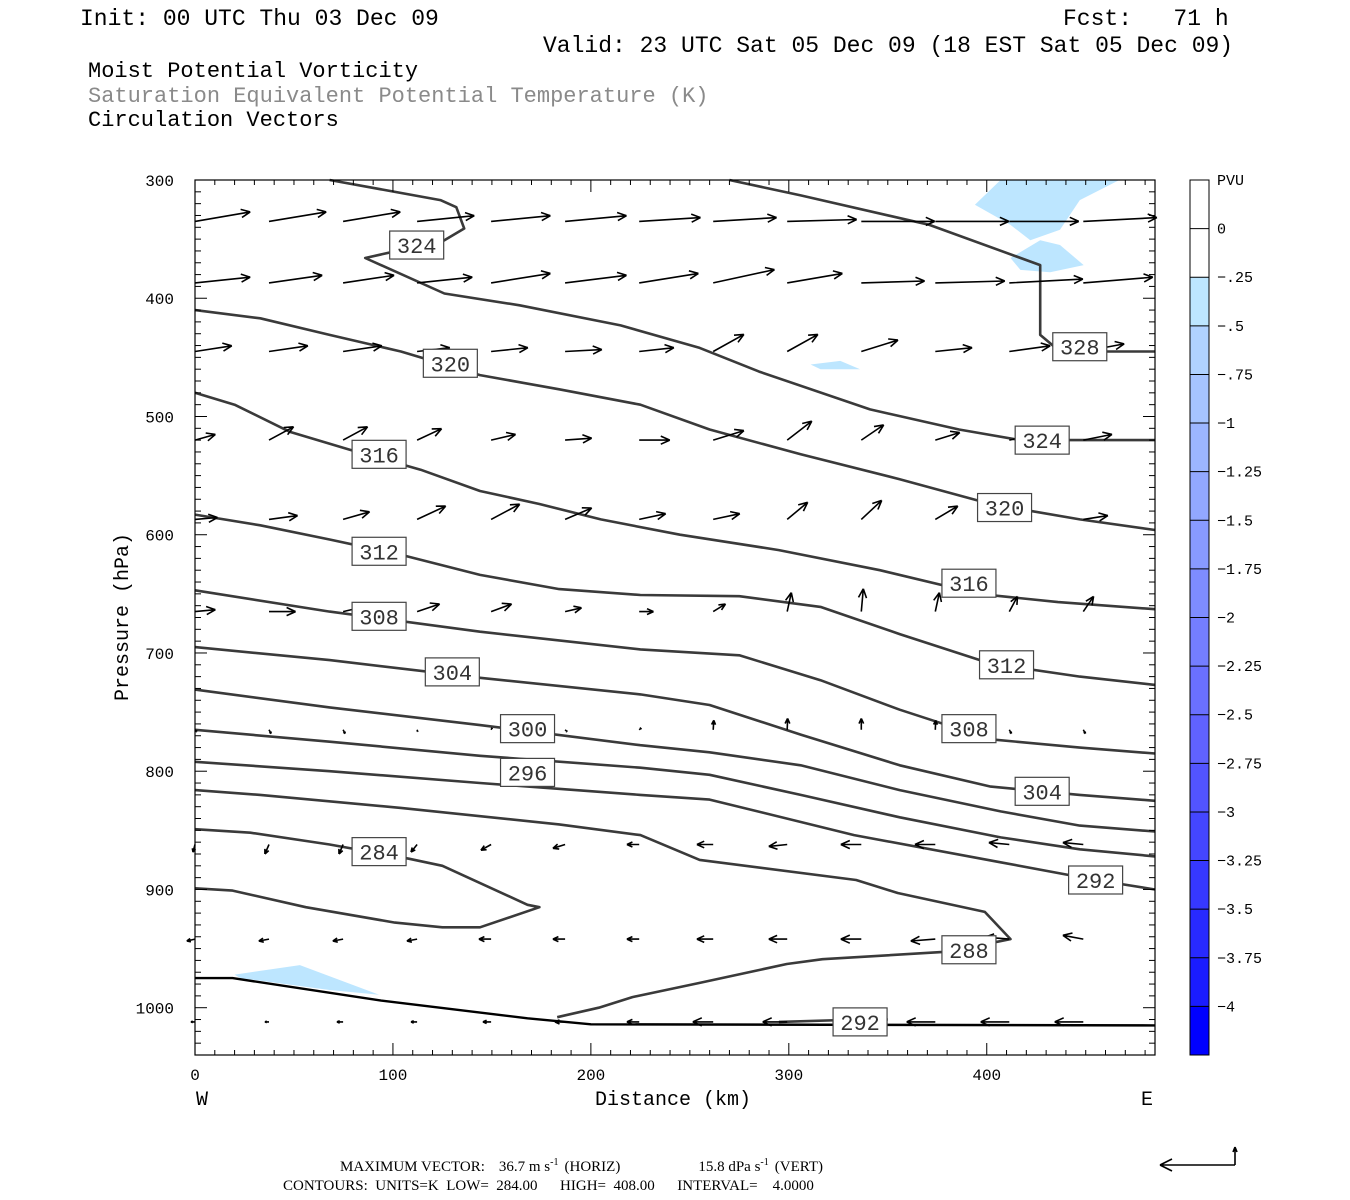 This screenshot has height=1200, width=1350. Describe the element at coordinates (1235, 521) in the screenshot. I see `colorbar-label: −1.5` at that location.